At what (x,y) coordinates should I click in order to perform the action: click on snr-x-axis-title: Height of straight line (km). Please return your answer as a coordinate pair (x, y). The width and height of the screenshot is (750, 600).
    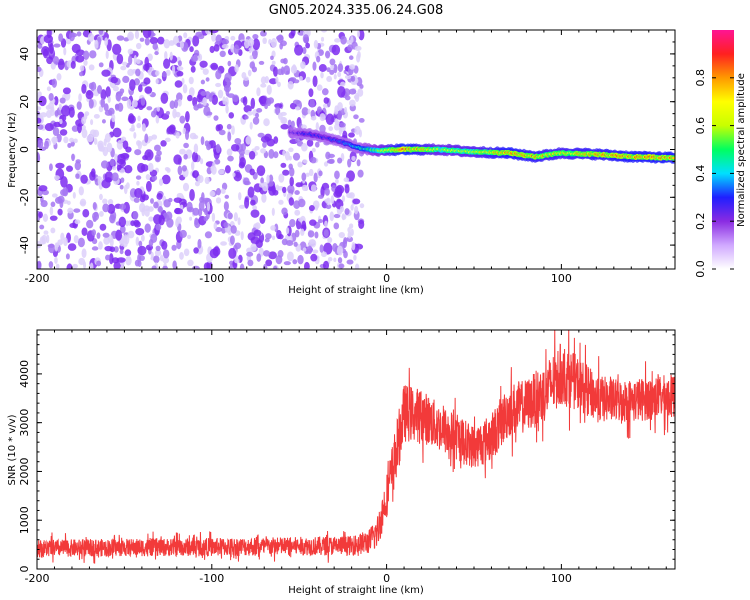
    Looking at the image, I should click on (356, 590).